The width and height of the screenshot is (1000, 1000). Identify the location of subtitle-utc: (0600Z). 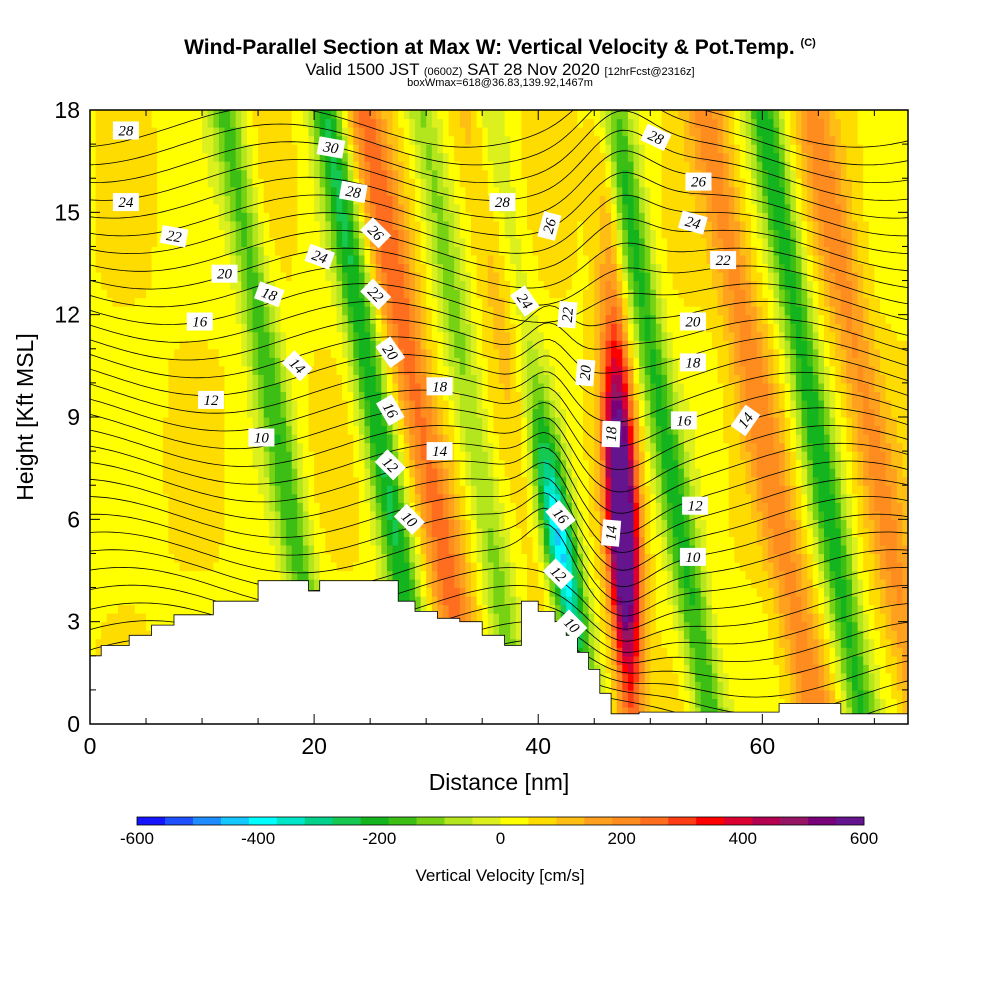
(443, 72).